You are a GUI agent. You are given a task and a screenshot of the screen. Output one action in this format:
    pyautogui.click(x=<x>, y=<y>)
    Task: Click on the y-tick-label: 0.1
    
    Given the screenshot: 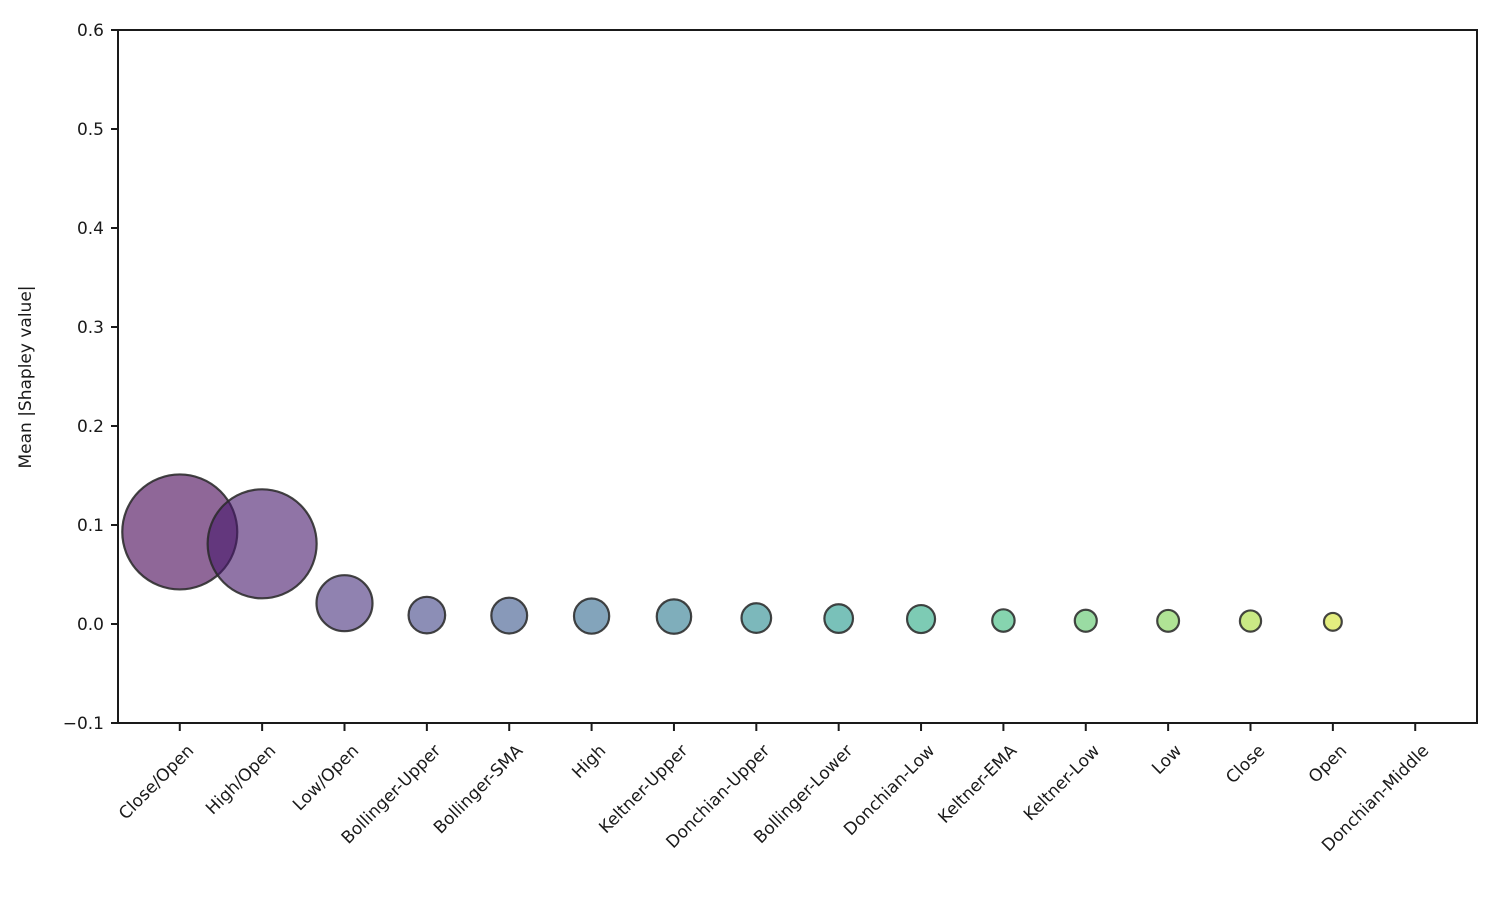 What is the action you would take?
    pyautogui.click(x=90, y=526)
    